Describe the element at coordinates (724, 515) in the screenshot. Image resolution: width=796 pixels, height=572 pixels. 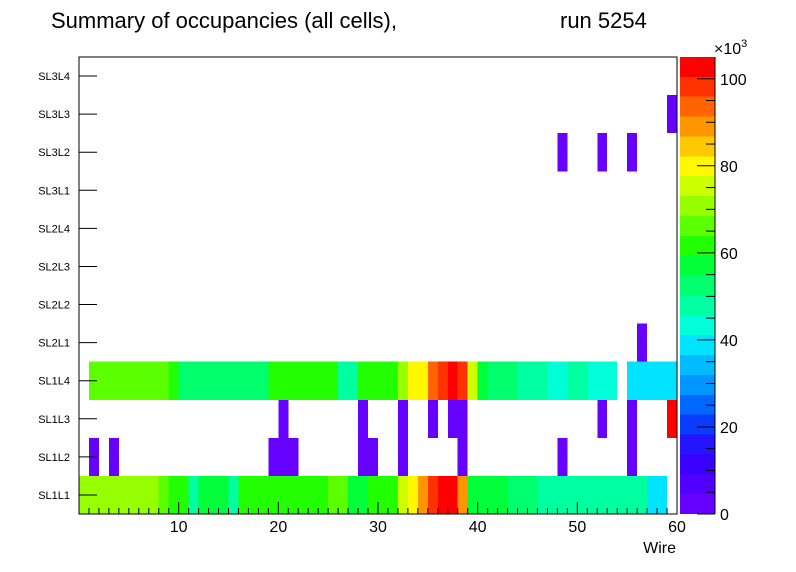
I see `color-scale-tick-label: 0` at that location.